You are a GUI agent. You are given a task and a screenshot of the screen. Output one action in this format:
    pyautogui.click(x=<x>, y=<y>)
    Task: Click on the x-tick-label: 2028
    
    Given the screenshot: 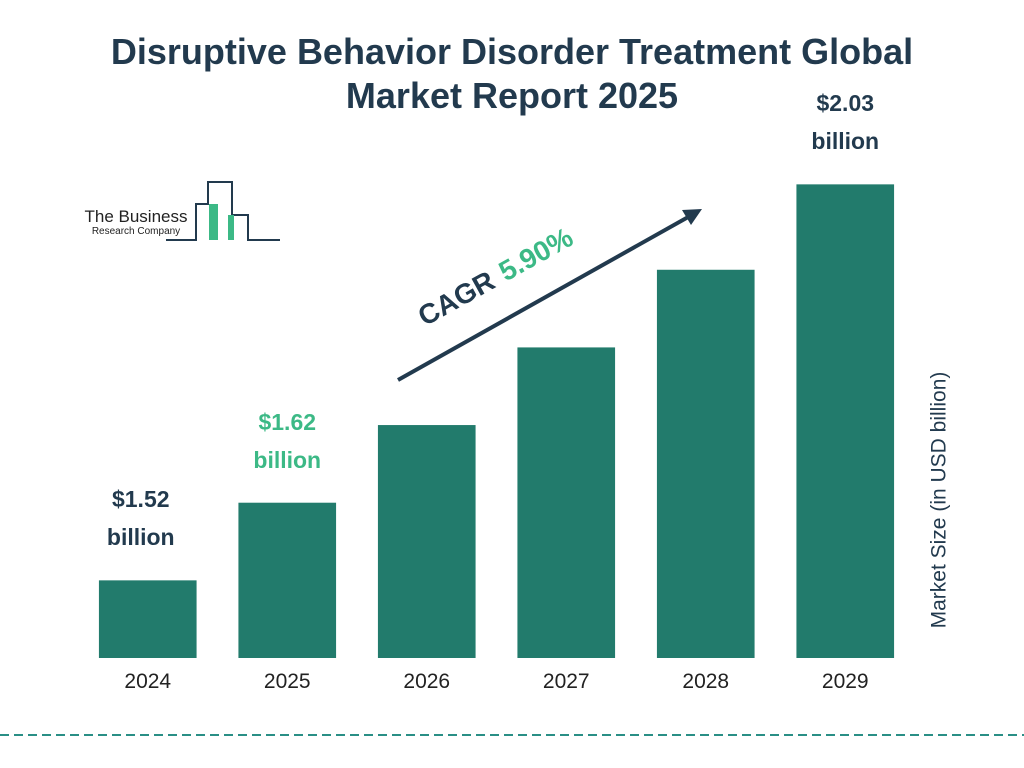 What is the action you would take?
    pyautogui.click(x=705, y=681)
    